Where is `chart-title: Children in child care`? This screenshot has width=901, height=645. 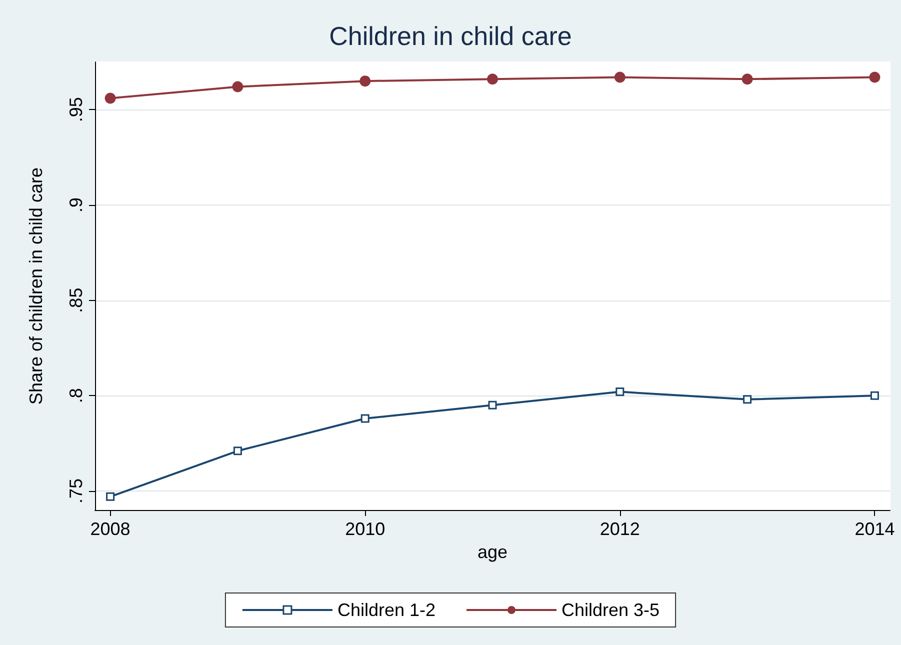
chart-title: Children in child care is located at coordinates (450, 36).